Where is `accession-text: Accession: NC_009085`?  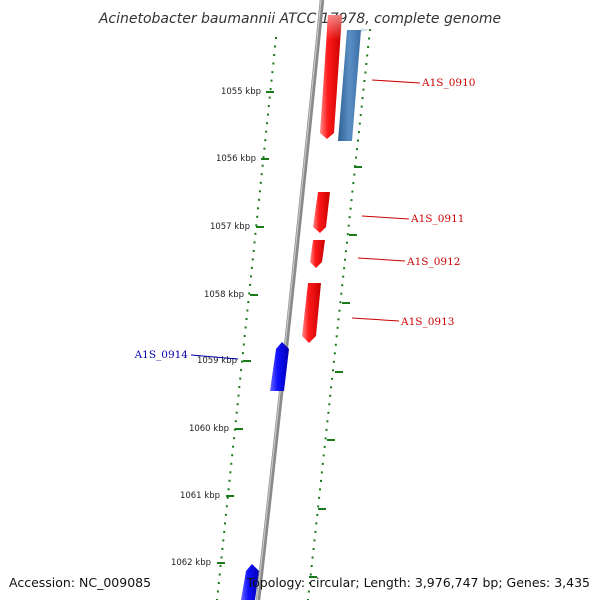 accession-text: Accession: NC_009085 is located at coordinates (80, 582).